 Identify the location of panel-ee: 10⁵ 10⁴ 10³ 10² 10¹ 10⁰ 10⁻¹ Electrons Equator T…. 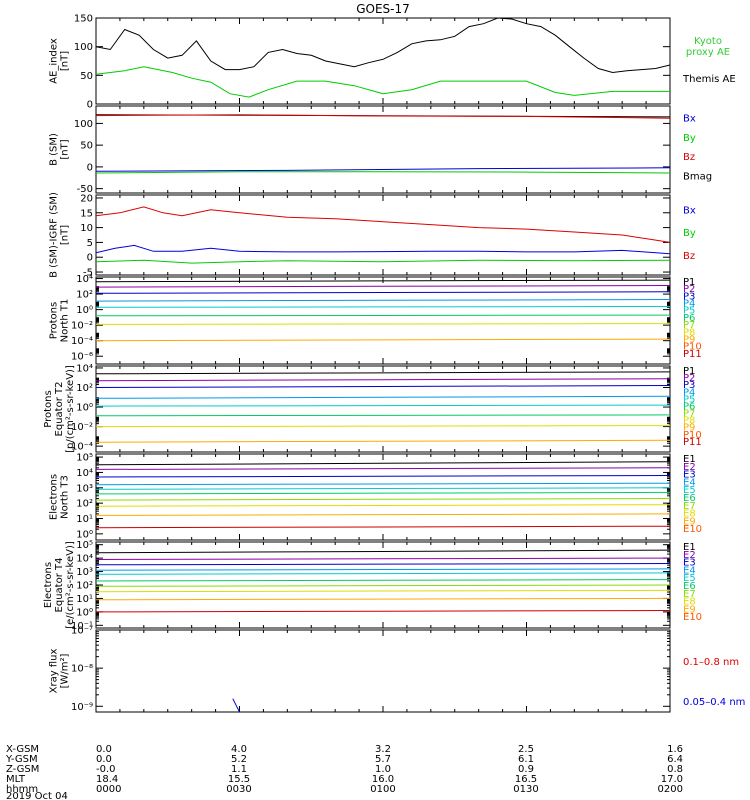
(372, 586).